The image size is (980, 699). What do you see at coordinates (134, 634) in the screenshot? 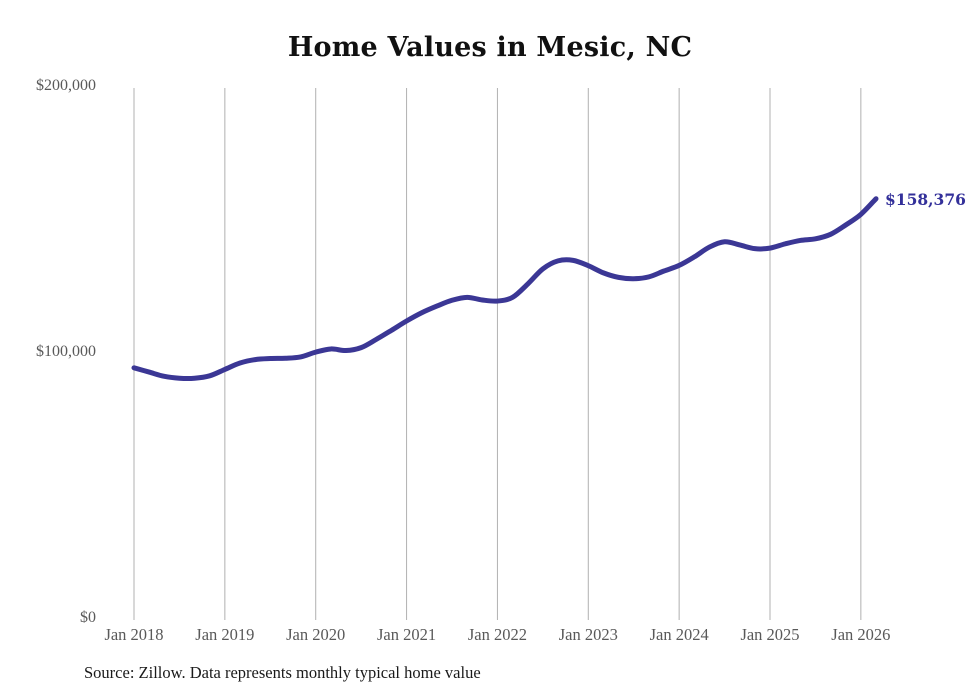
I see `x-axis-tick-label: Jan 2018` at bounding box center [134, 634].